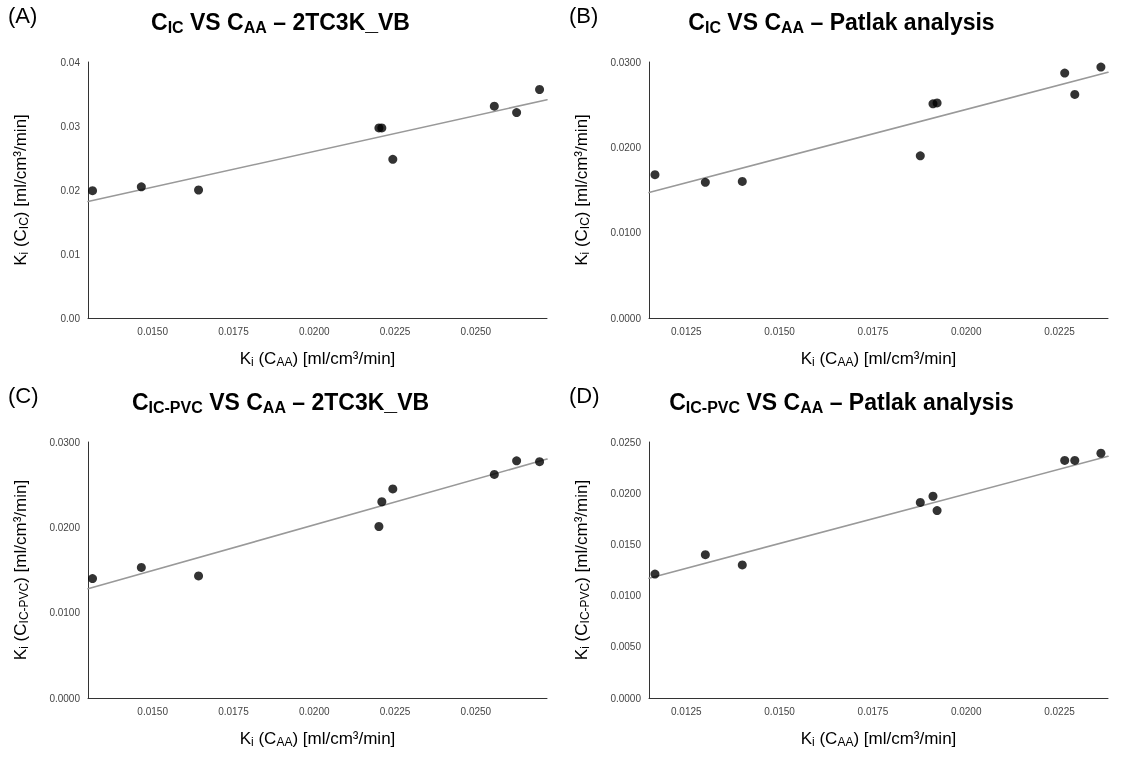 The width and height of the screenshot is (1122, 760). I want to click on y-tick-label: 0.01, so click(70, 254).